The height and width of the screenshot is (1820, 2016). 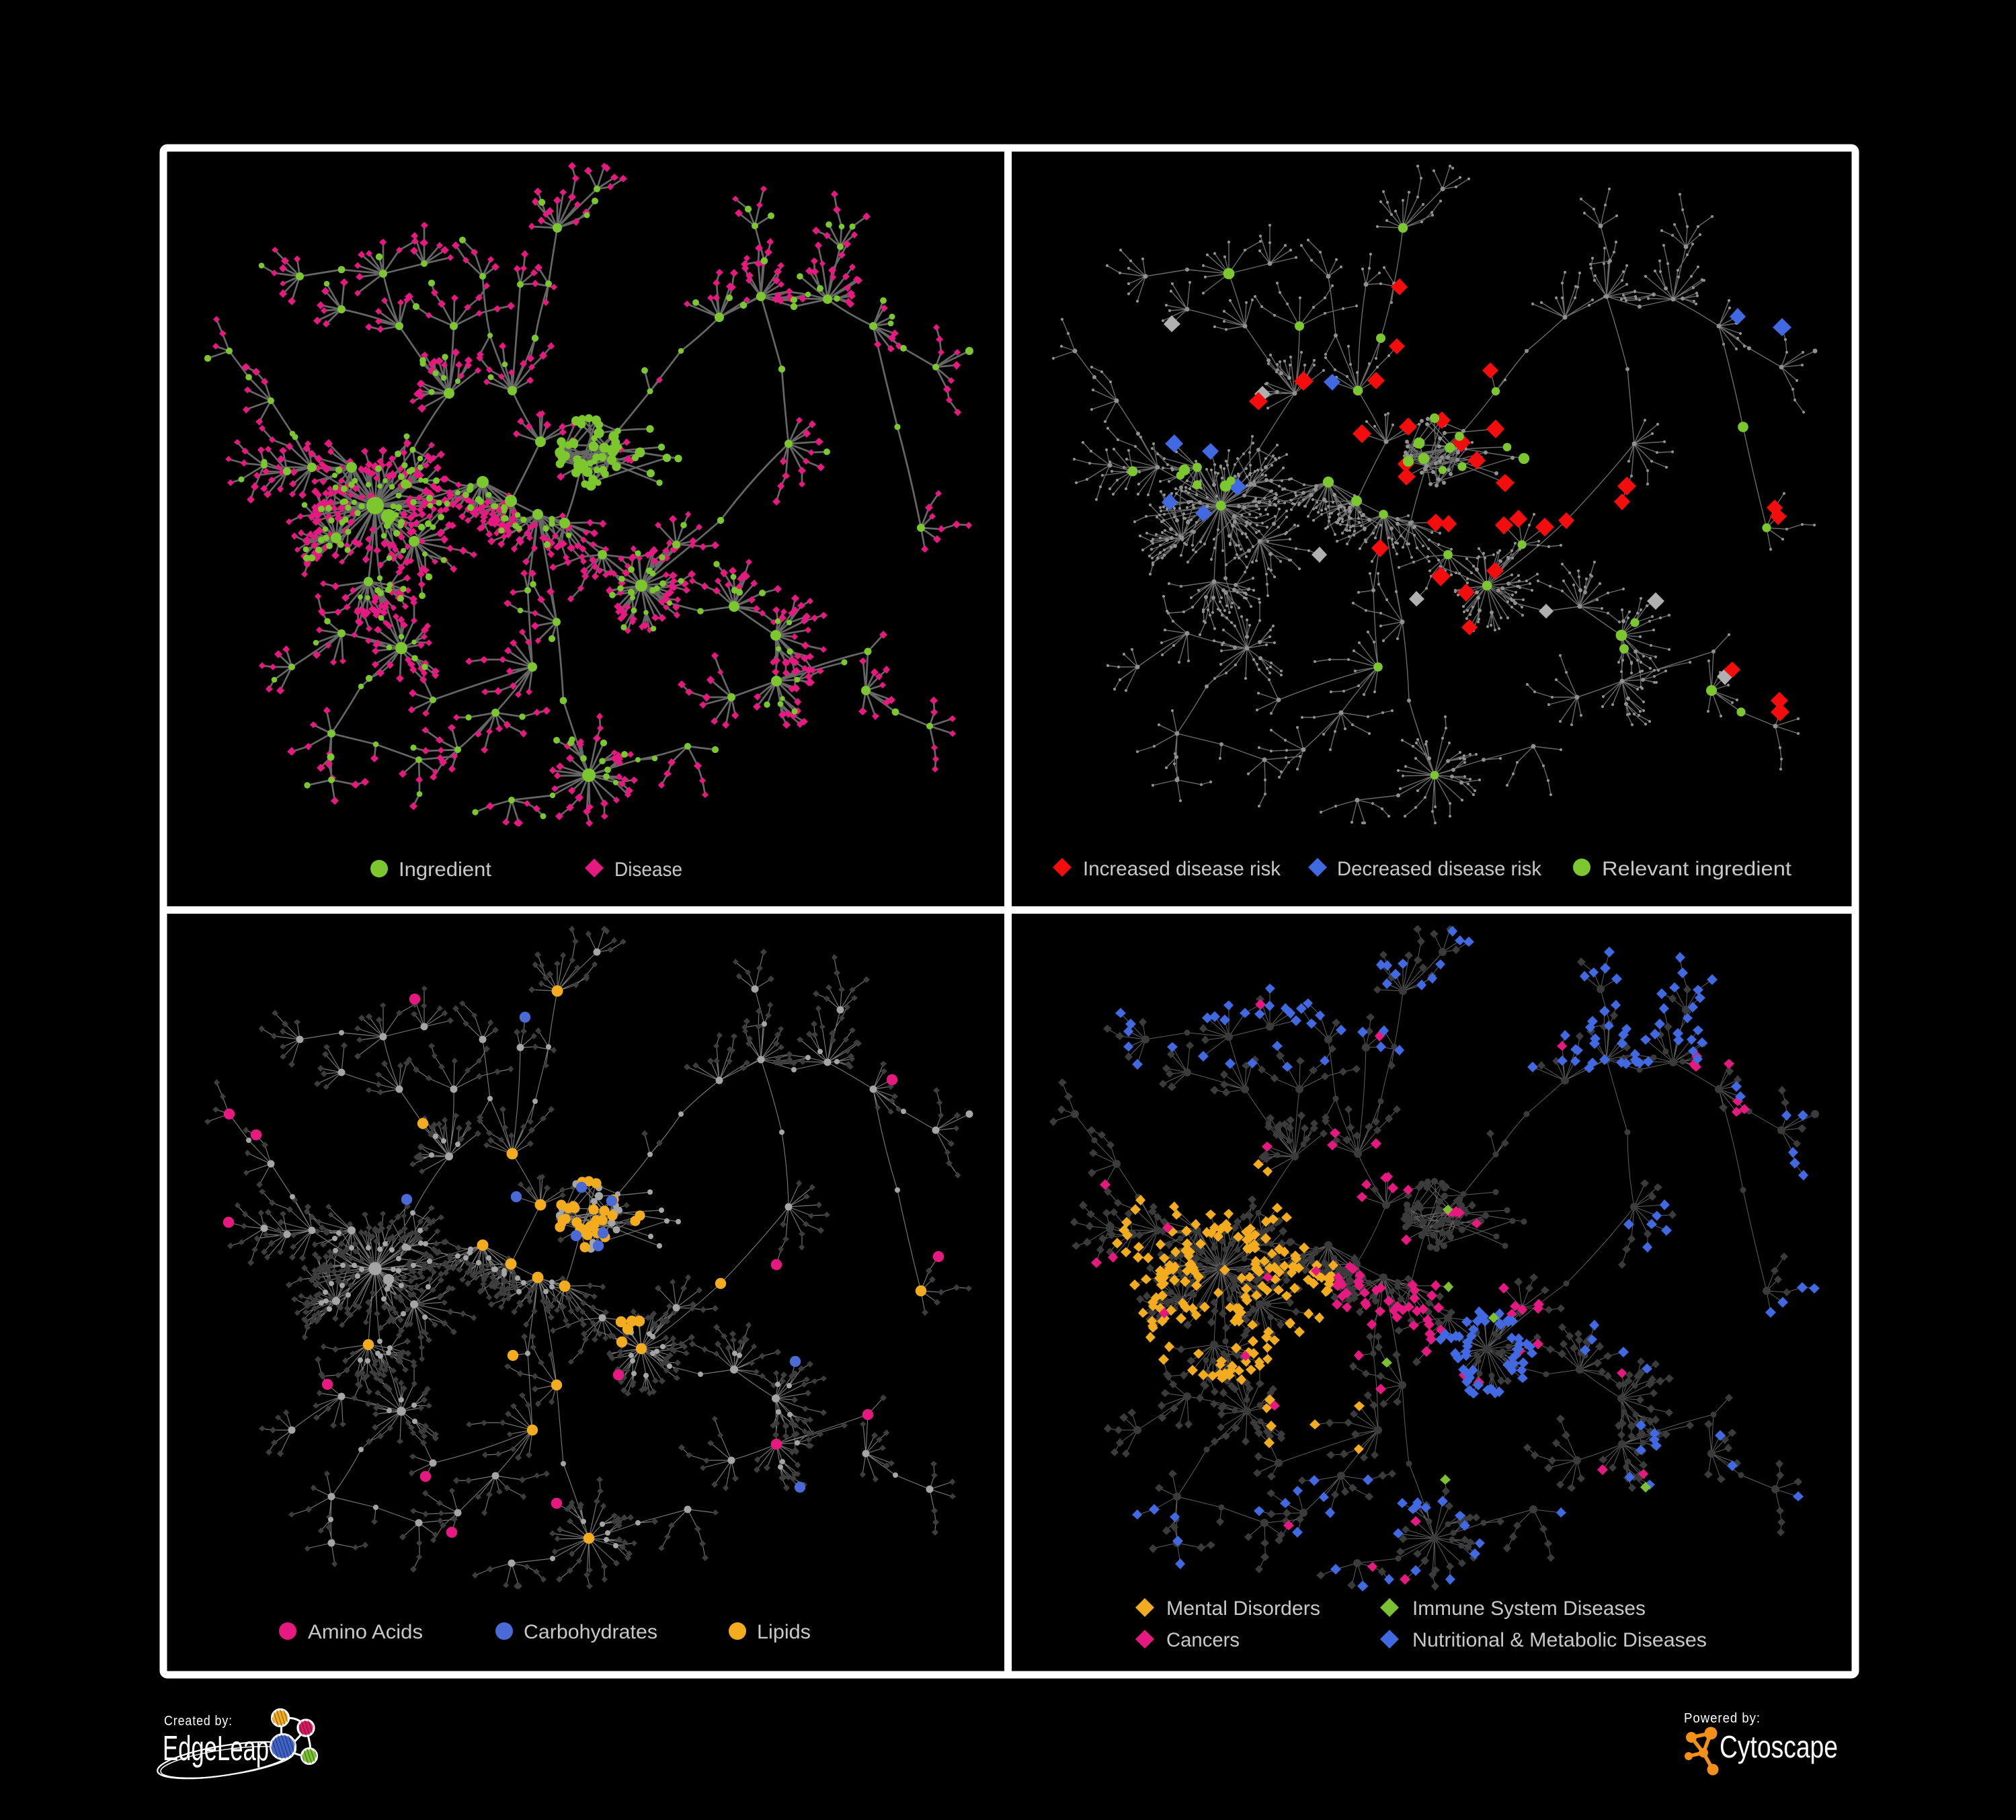 What do you see at coordinates (365, 1632) in the screenshot?
I see `svg-text: Amino Acids` at bounding box center [365, 1632].